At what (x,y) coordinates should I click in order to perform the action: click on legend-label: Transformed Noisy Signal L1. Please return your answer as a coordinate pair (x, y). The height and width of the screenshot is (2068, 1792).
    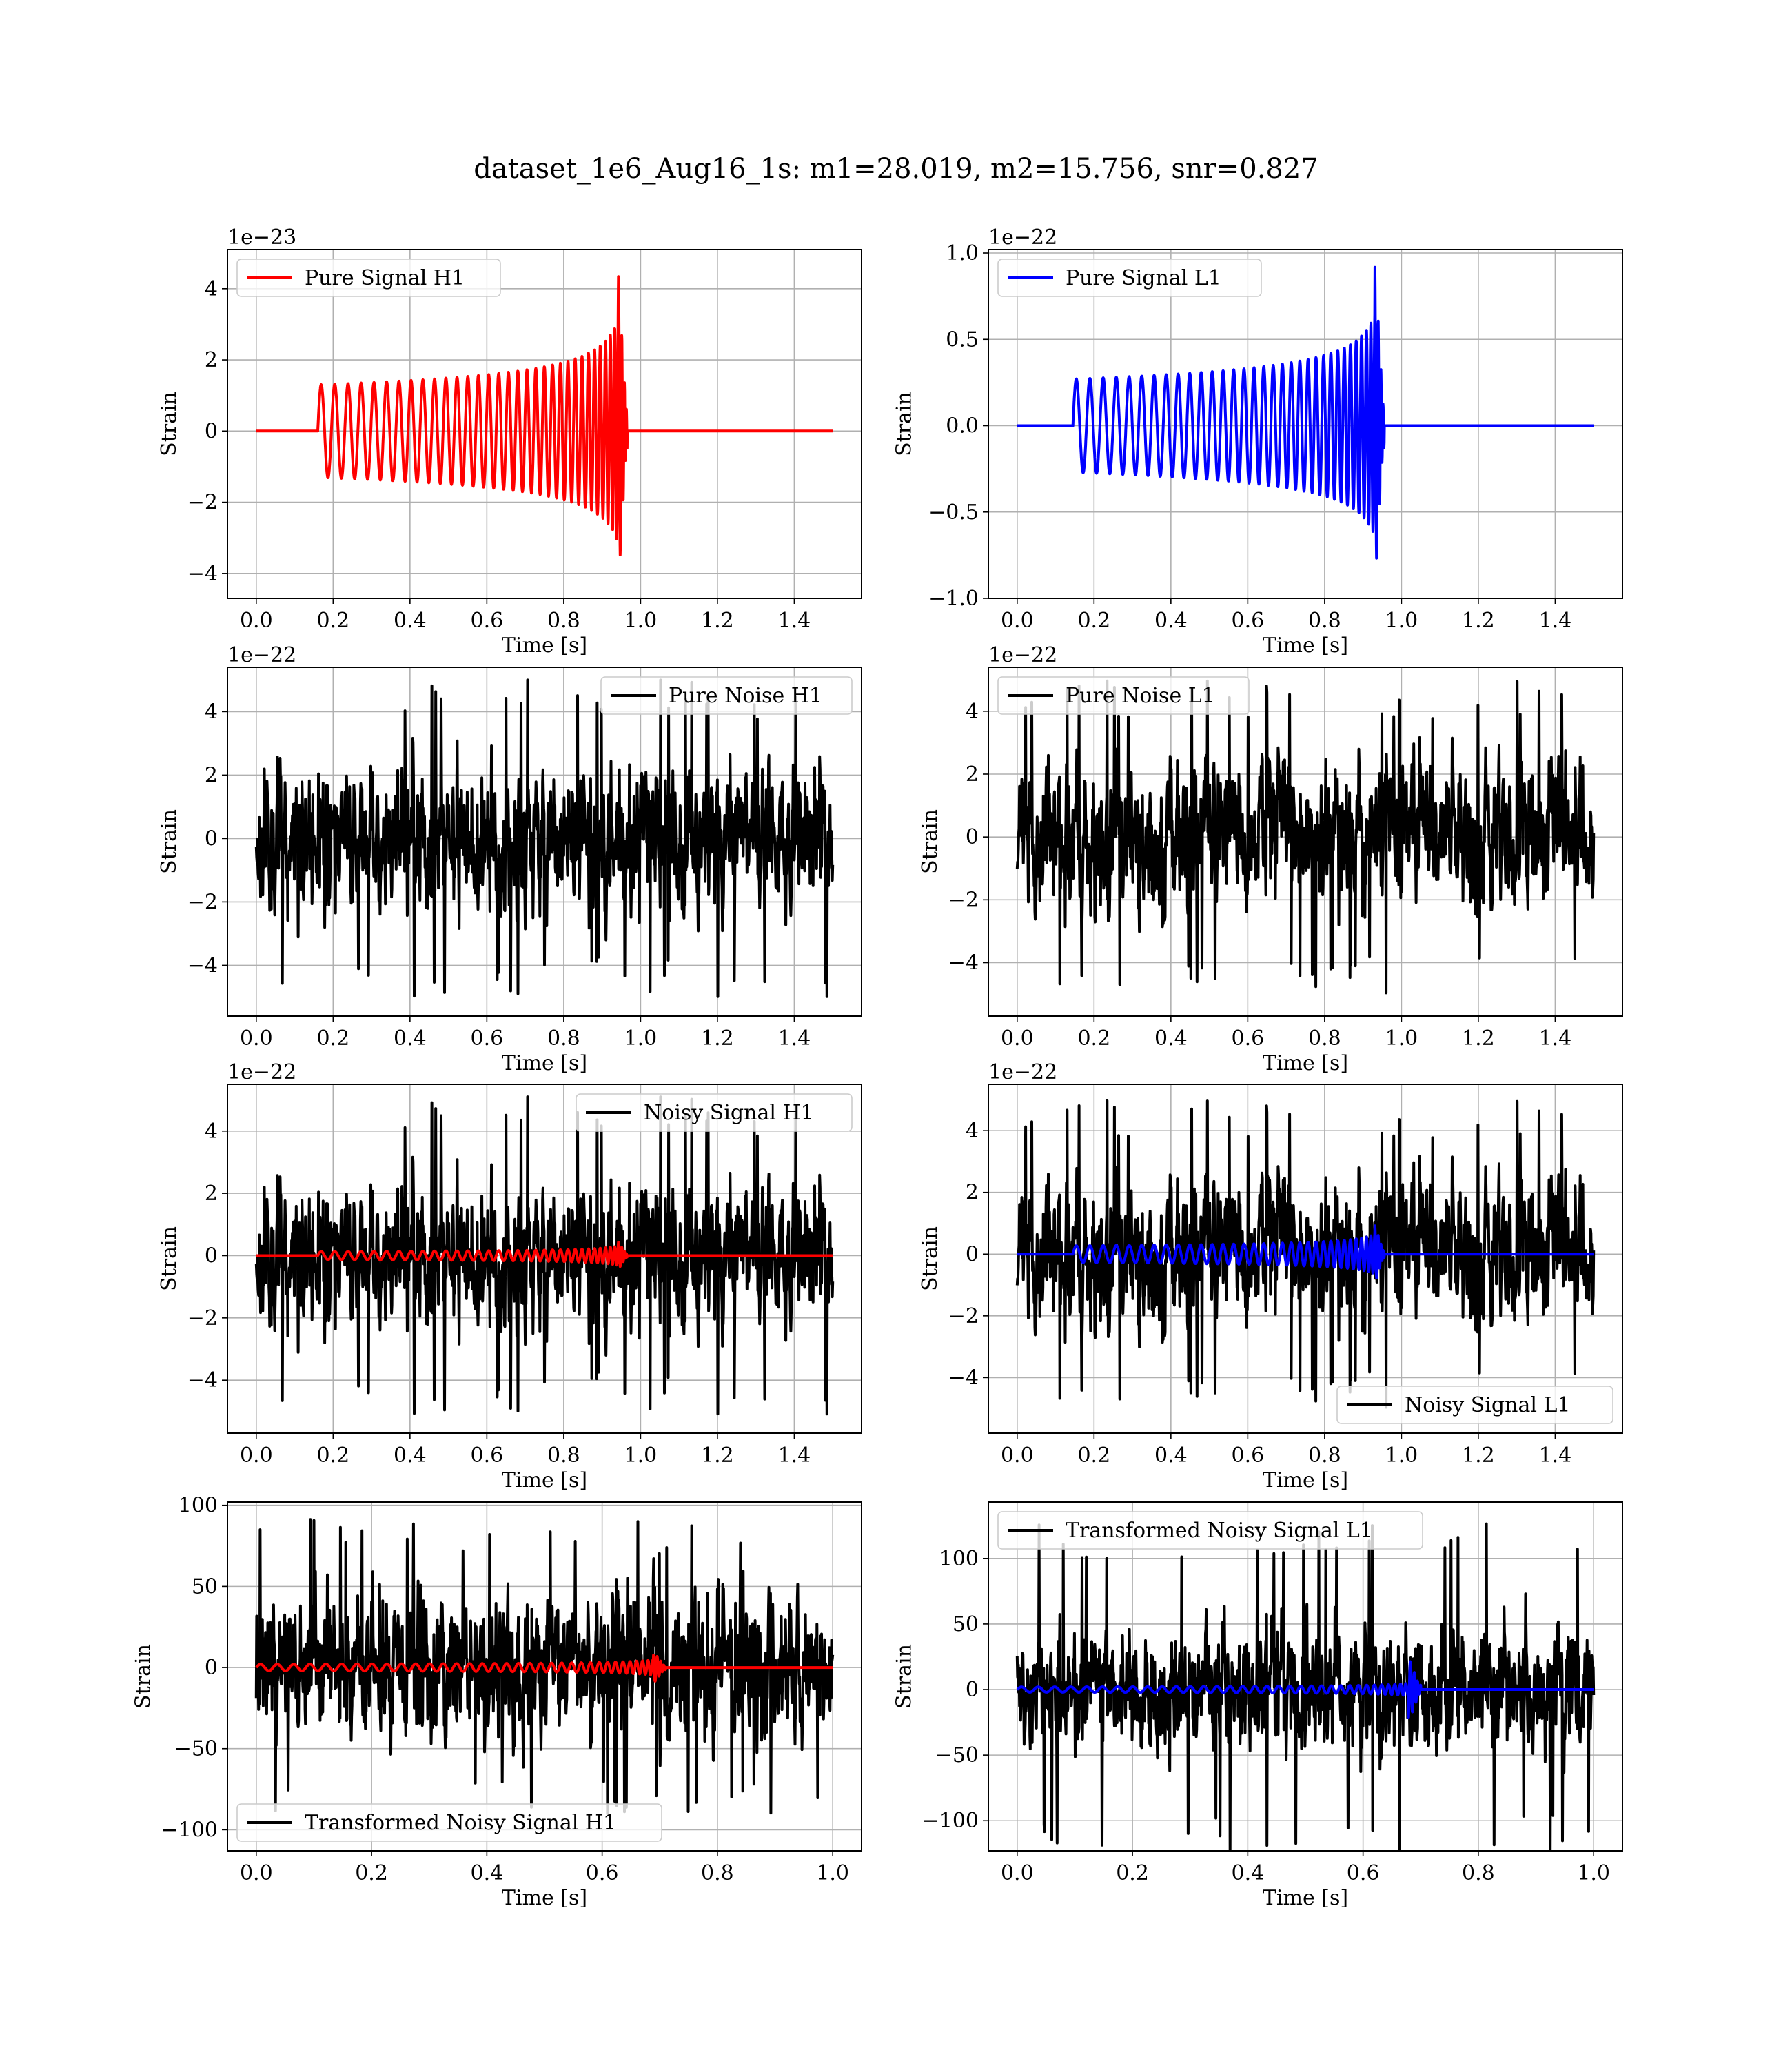
    Looking at the image, I should click on (1219, 1531).